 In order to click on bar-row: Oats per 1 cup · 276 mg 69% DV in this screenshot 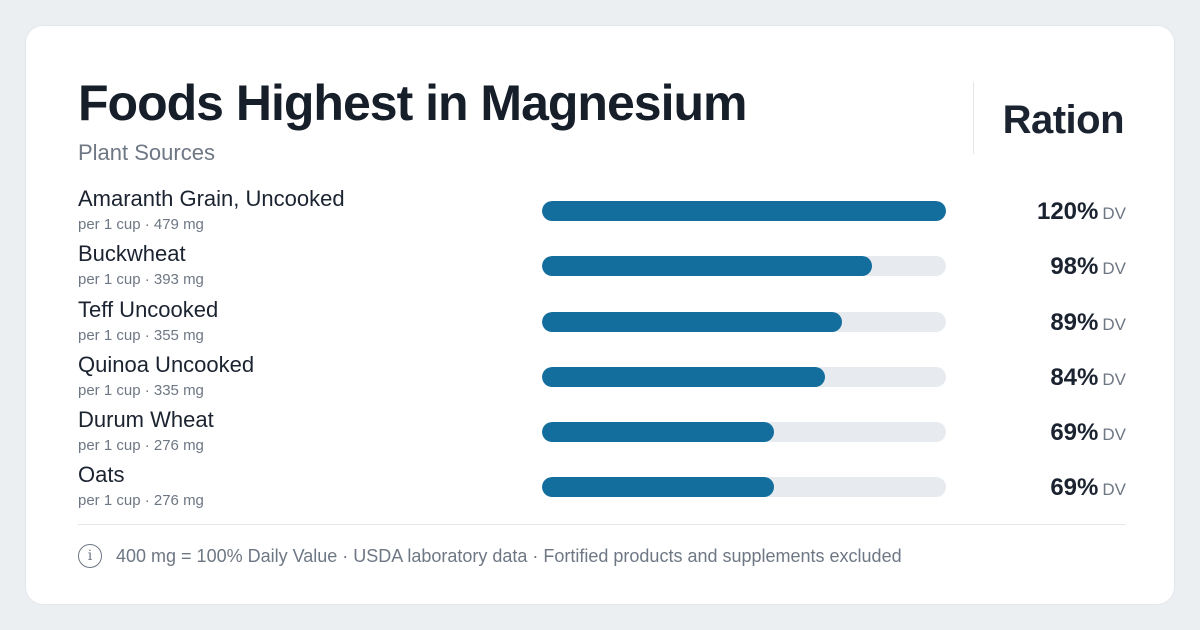, I will do `click(602, 489)`.